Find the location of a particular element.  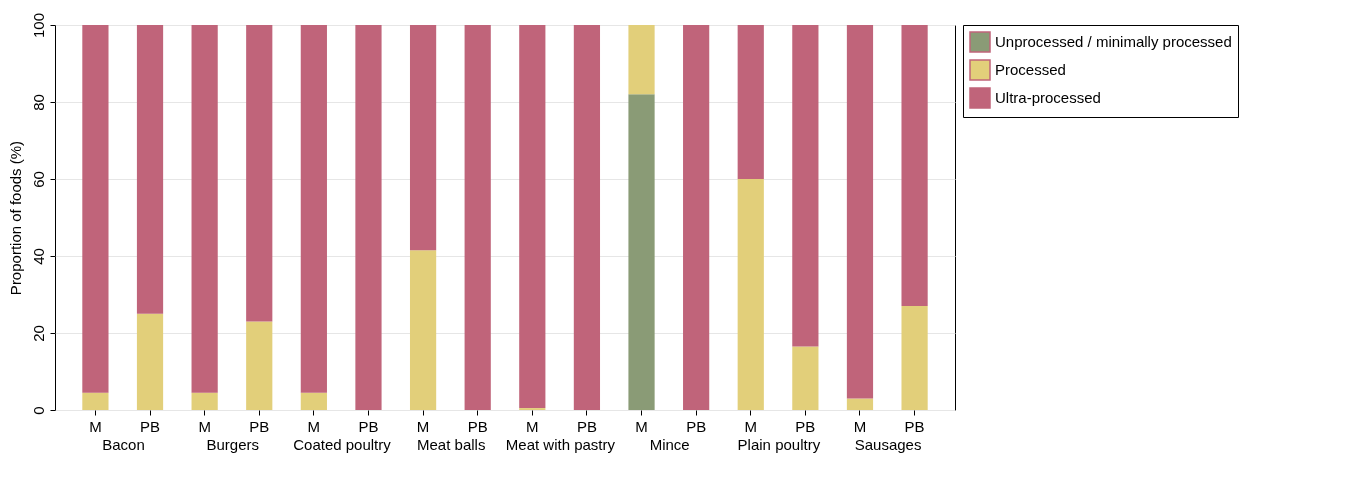

y-tick-label: 40 is located at coordinates (38, 256).